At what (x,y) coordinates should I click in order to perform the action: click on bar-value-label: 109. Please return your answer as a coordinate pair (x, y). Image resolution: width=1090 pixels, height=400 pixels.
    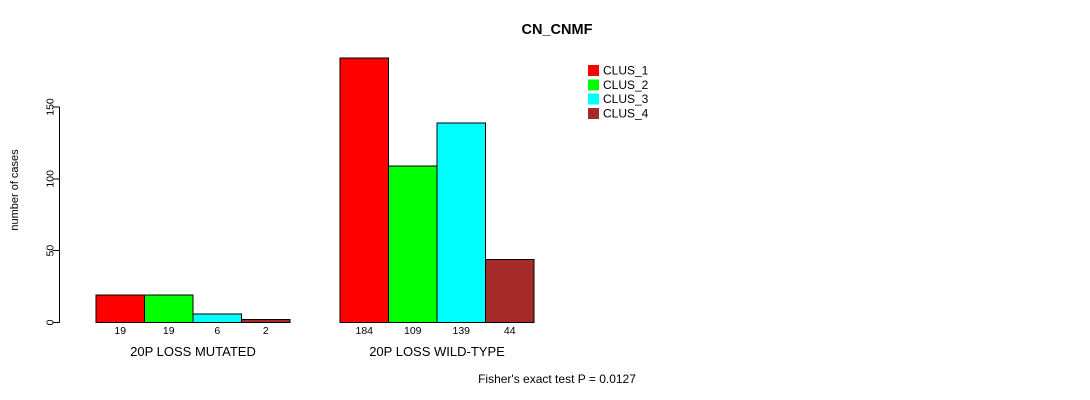
    Looking at the image, I should click on (413, 331).